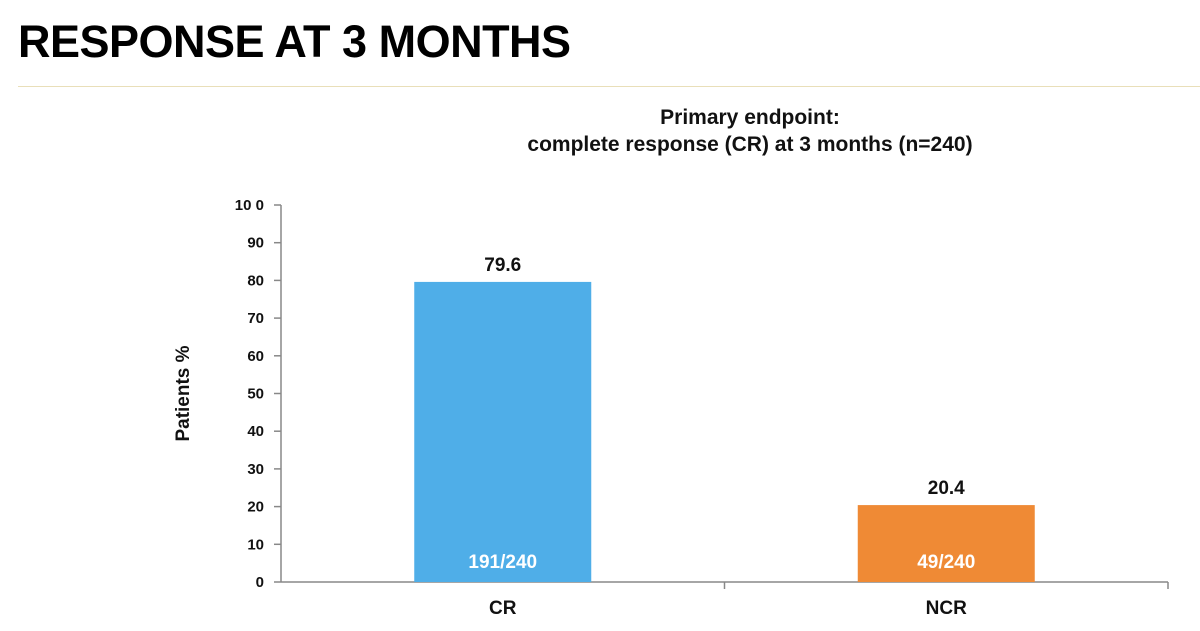 The height and width of the screenshot is (631, 1200). I want to click on bar-ncr, so click(946, 543).